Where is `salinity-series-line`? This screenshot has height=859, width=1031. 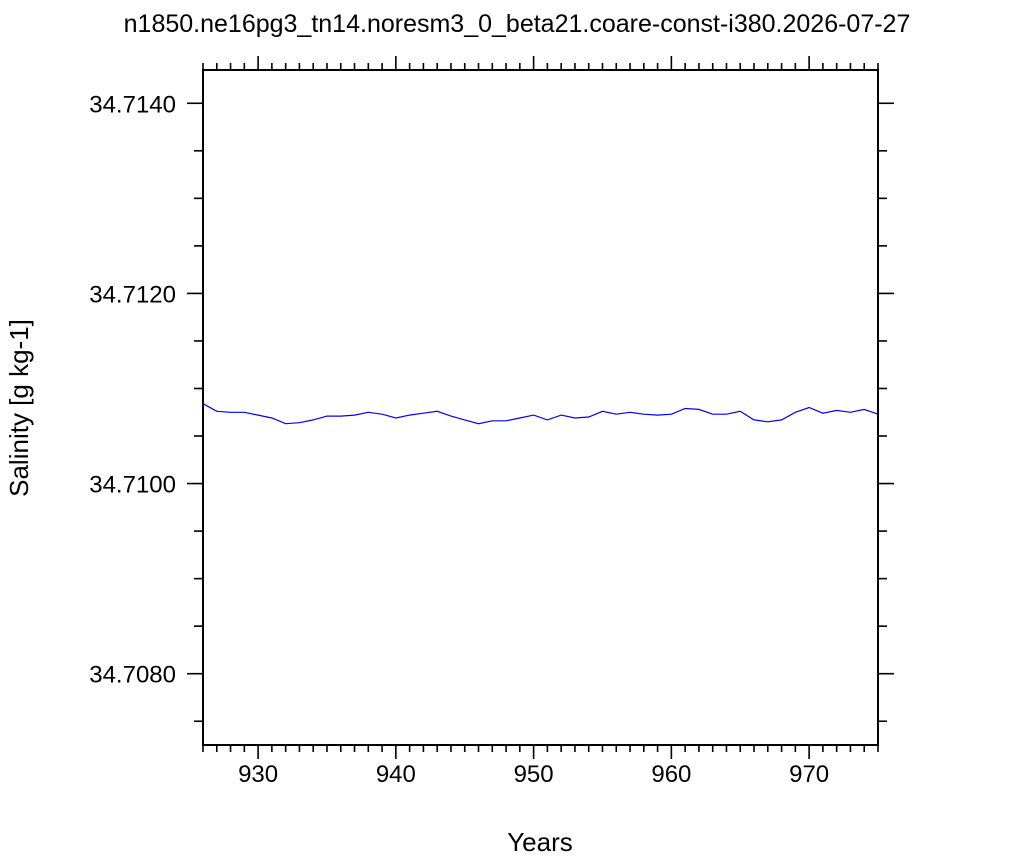
salinity-series-line is located at coordinates (540, 414).